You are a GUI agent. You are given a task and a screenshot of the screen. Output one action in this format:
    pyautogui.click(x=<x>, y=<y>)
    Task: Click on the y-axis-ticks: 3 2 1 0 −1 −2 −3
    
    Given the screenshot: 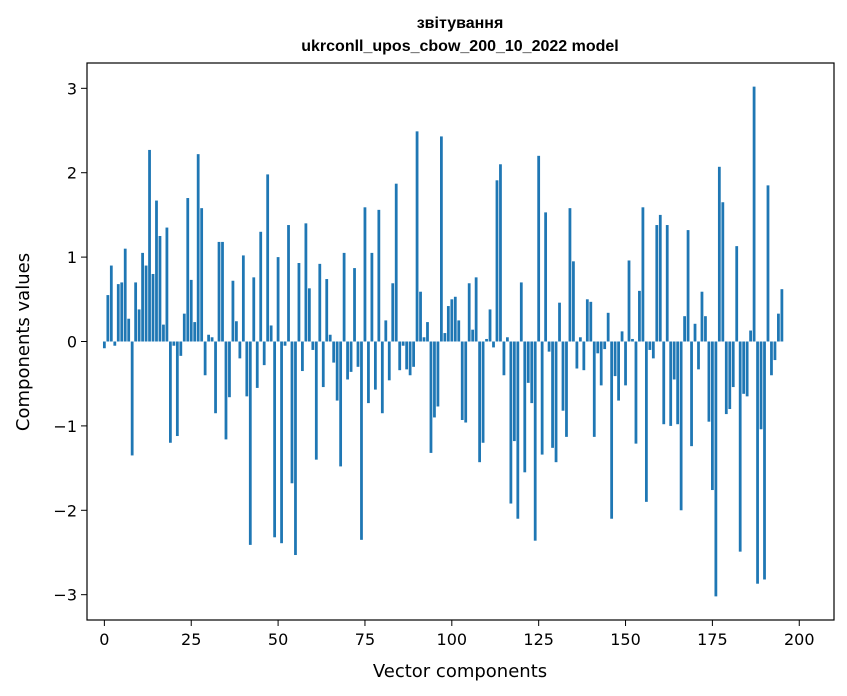 What is the action you would take?
    pyautogui.click(x=70, y=342)
    